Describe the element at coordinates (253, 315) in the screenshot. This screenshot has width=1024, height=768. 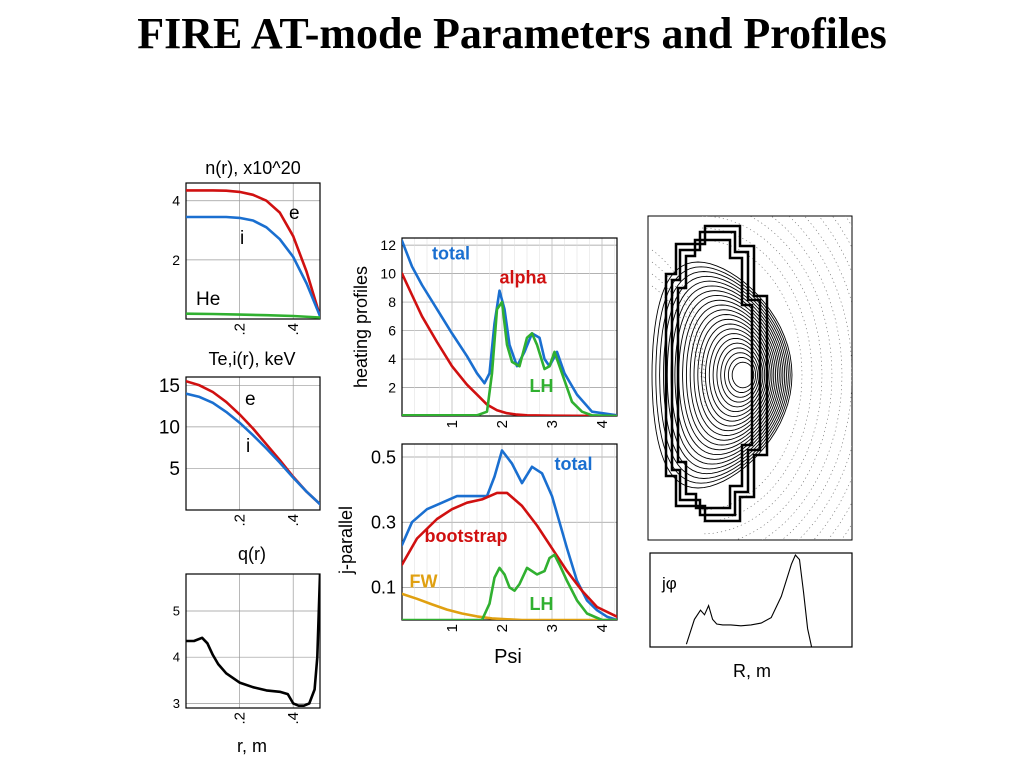
I see `series-line-he` at that location.